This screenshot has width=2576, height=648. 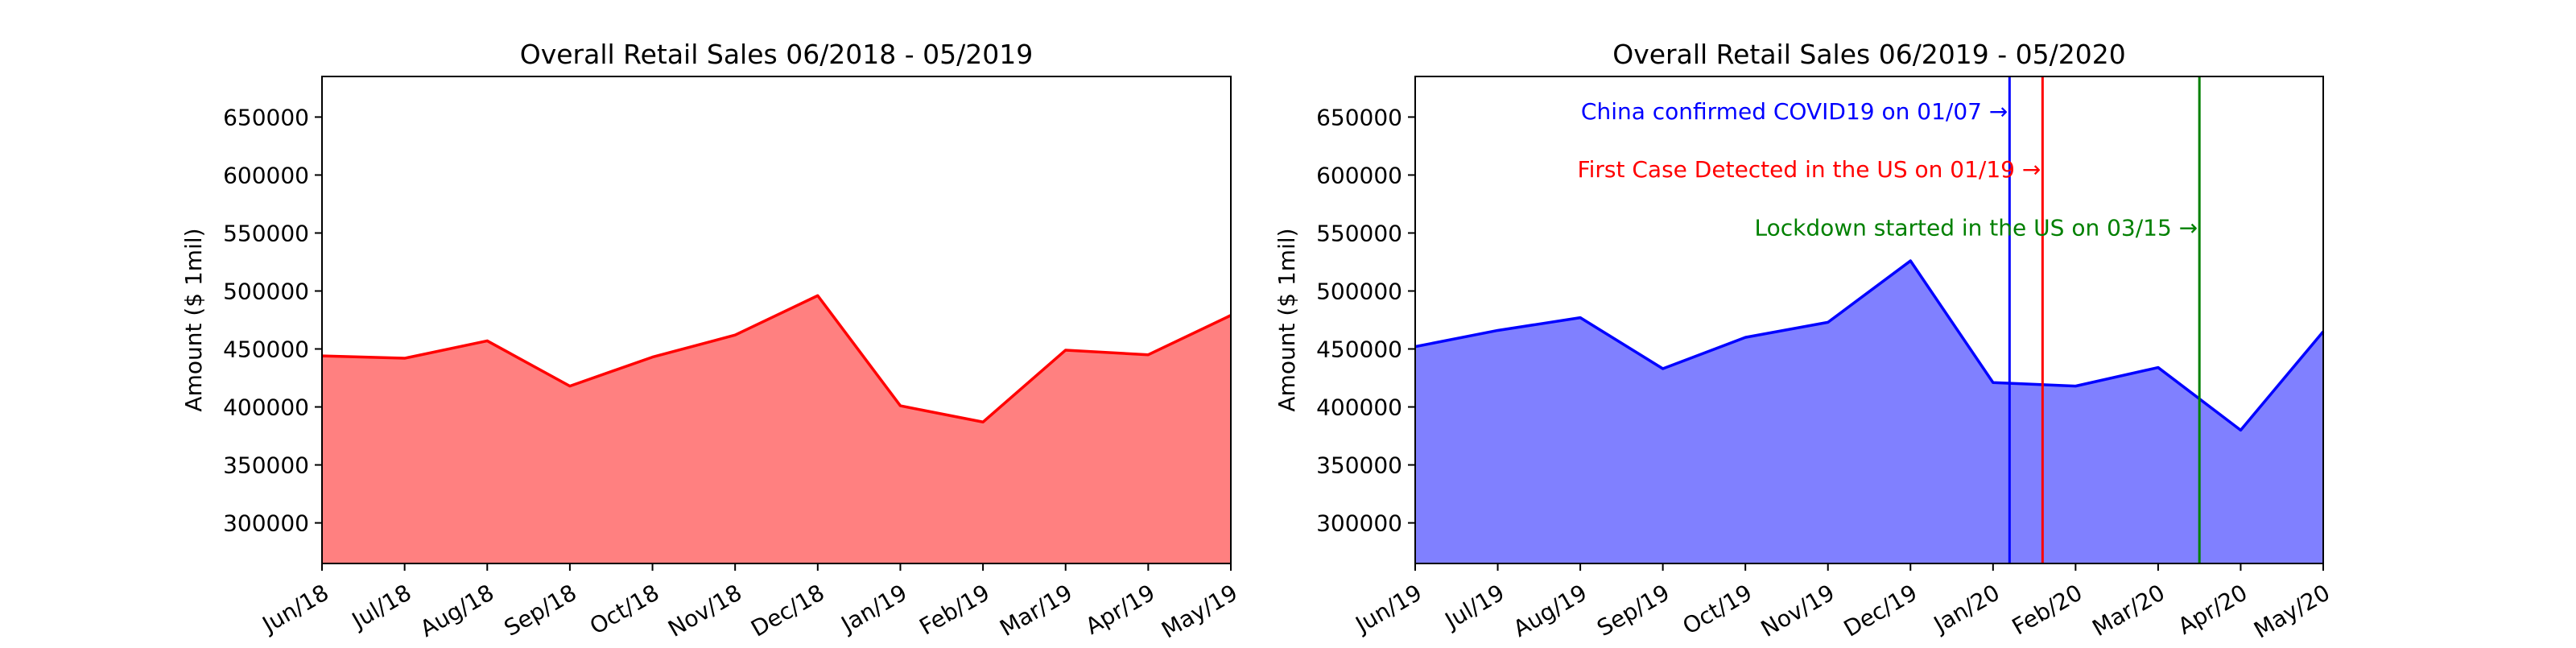 I want to click on annotation-2: First Case Detected in the US on 01/19 →, so click(x=1809, y=170).